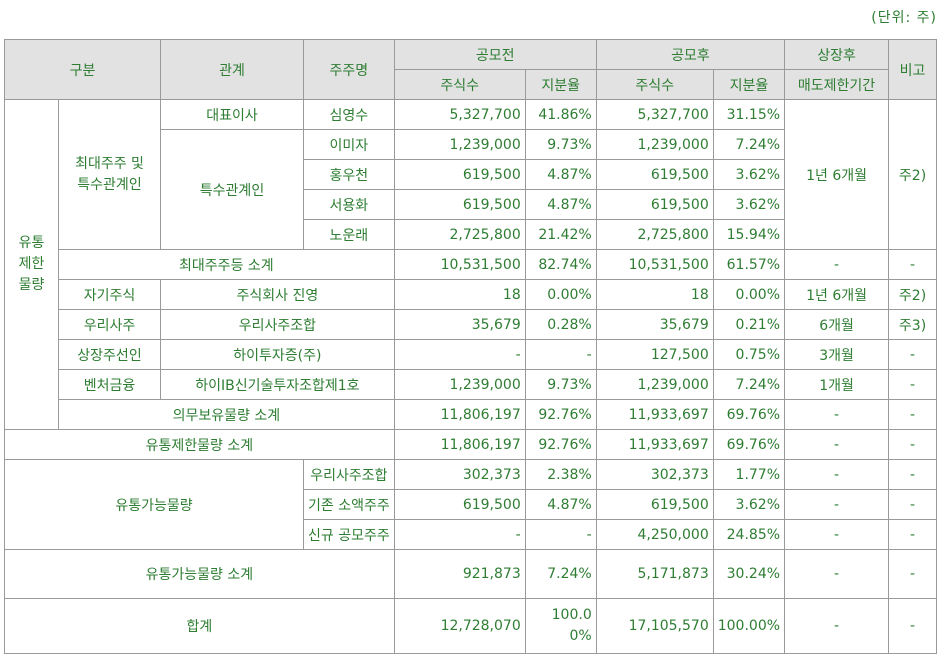 The height and width of the screenshot is (671, 945). I want to click on group-lockup: 1년 6개월, so click(837, 174).